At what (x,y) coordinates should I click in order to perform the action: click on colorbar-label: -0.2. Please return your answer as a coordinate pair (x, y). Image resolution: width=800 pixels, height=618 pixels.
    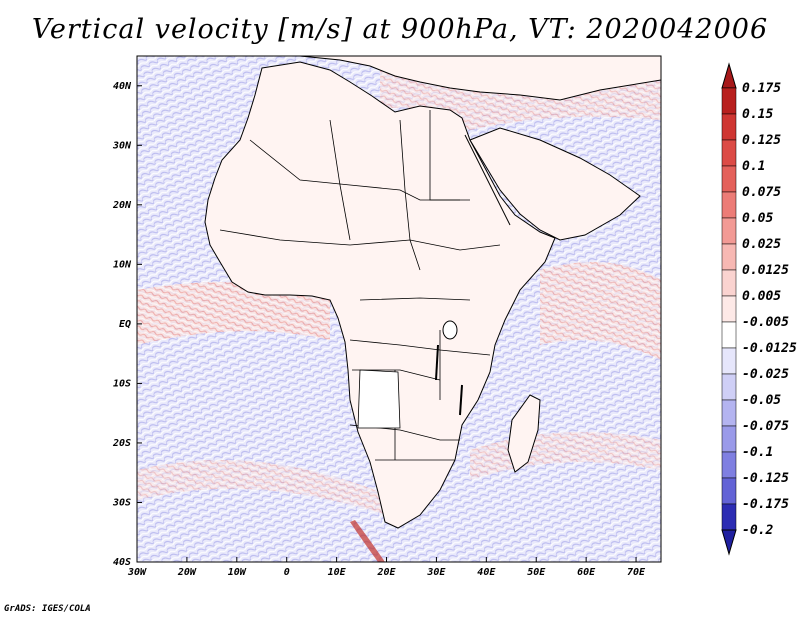
    Looking at the image, I should click on (757, 530).